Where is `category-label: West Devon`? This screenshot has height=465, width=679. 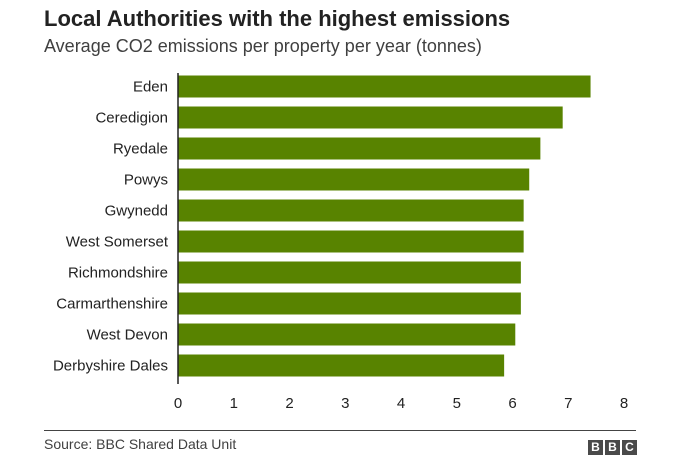
category-label: West Devon is located at coordinates (127, 335).